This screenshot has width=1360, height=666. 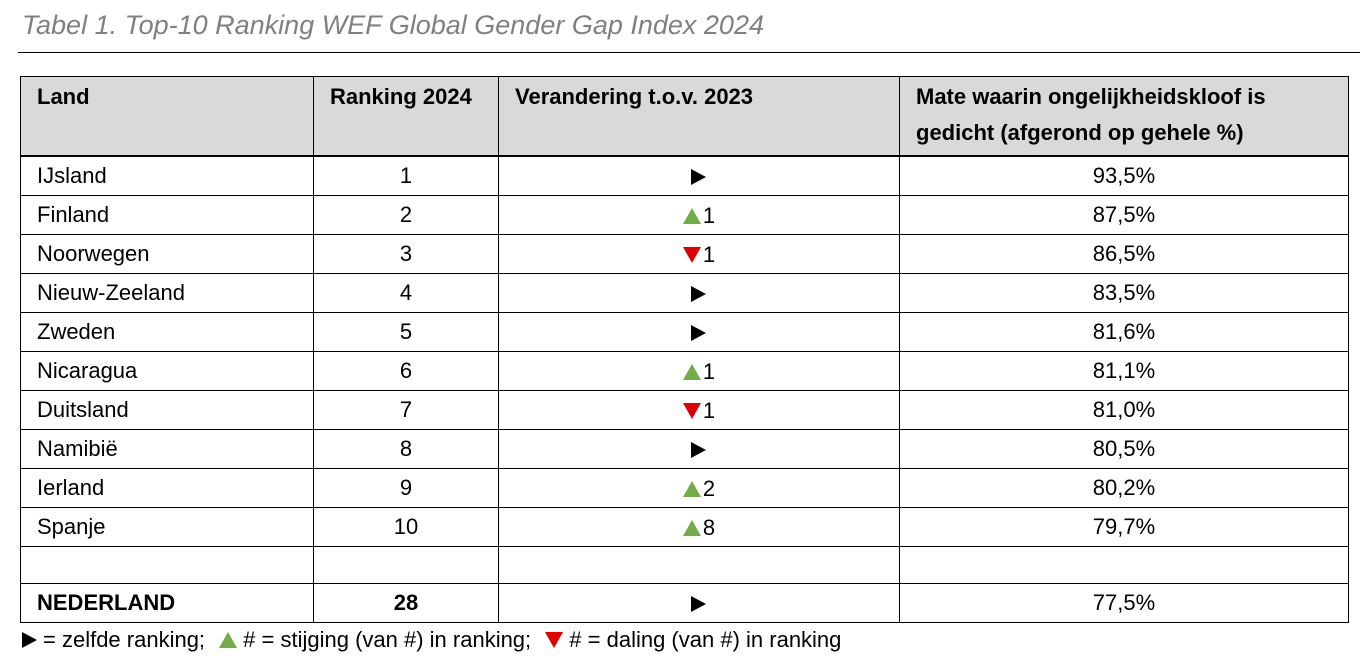 What do you see at coordinates (406, 116) in the screenshot?
I see `header-rank: Ranking 2024` at bounding box center [406, 116].